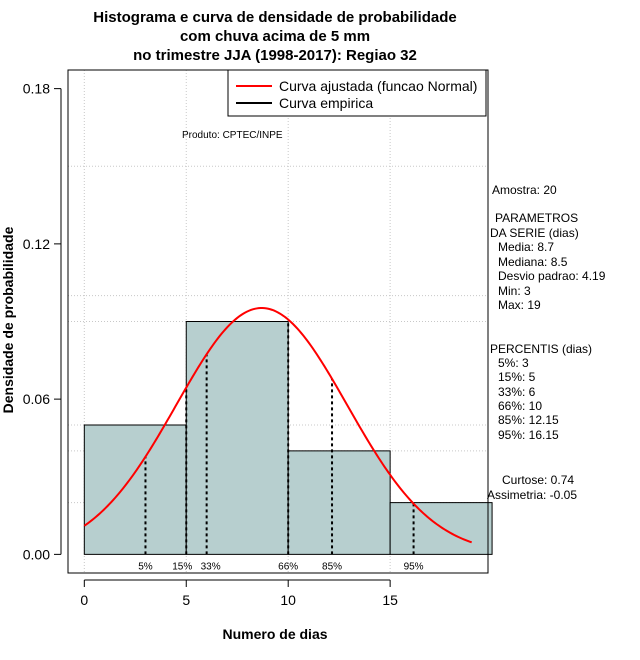 Image resolution: width=640 pixels, height=660 pixels. What do you see at coordinates (520, 406) in the screenshot?
I see `percentile-66: 66%: 10` at bounding box center [520, 406].